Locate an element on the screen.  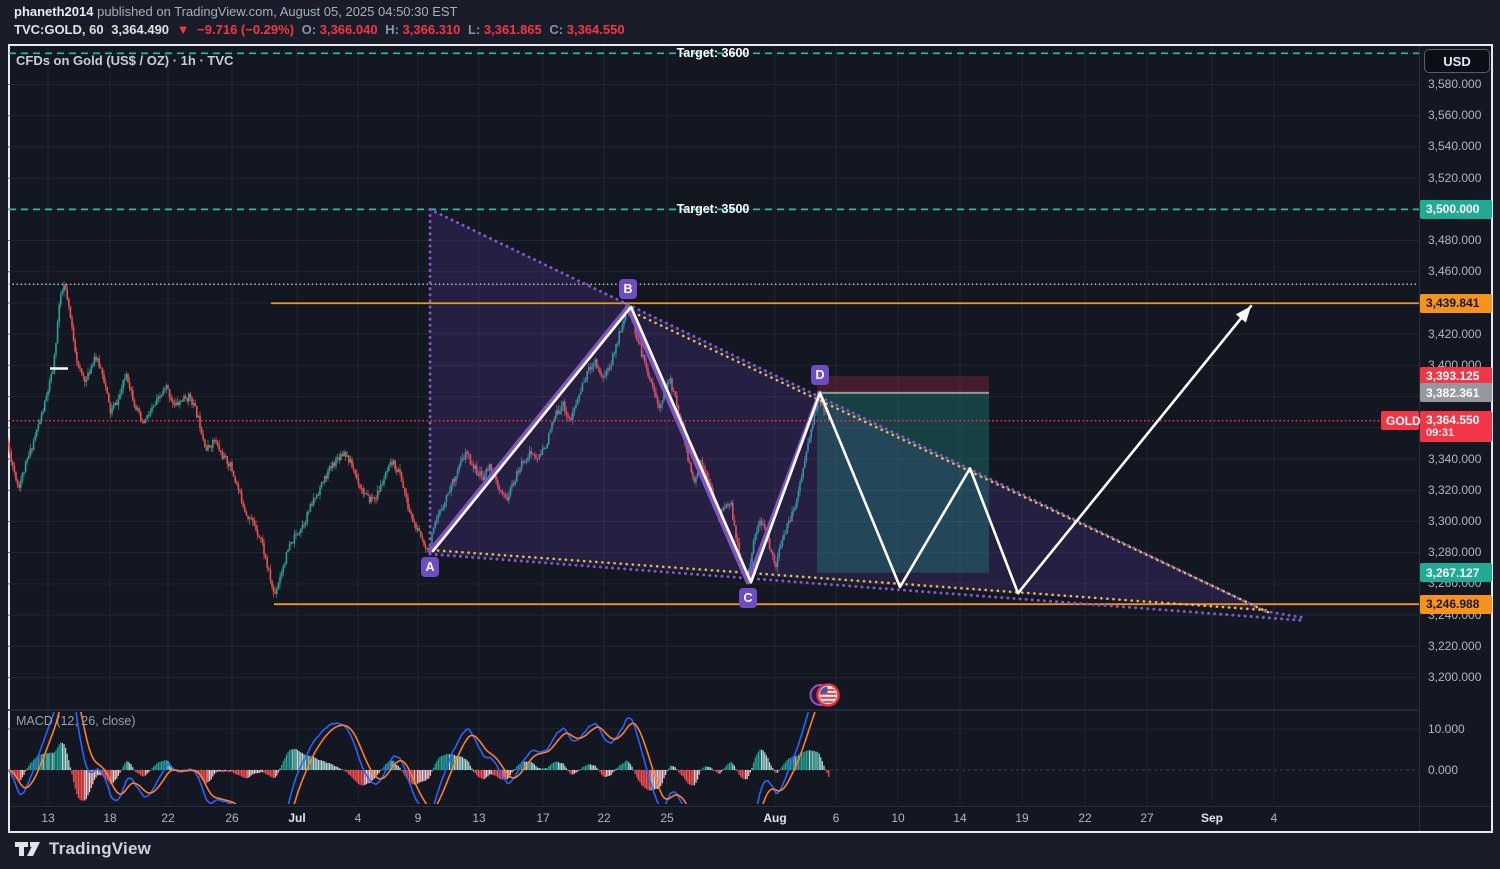
close-label: C: is located at coordinates (556, 29).